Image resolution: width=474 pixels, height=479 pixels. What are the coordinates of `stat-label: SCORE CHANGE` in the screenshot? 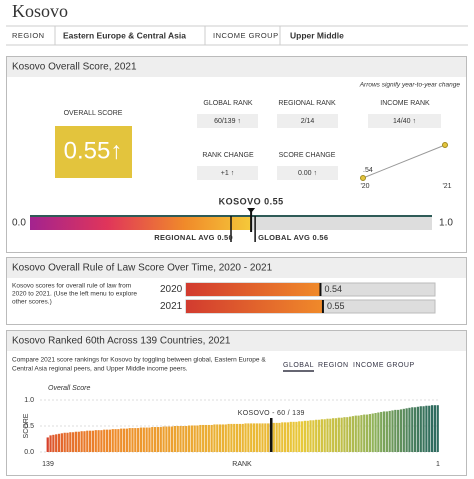 It's located at (307, 155).